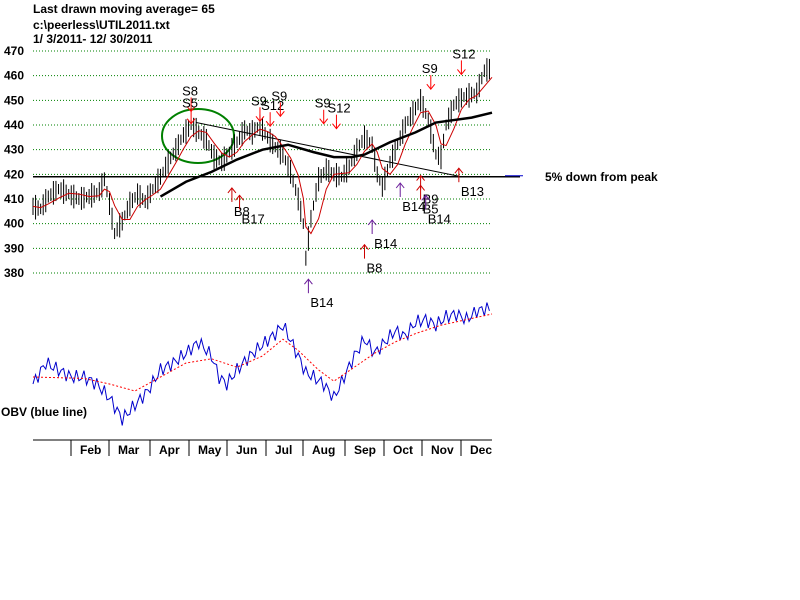 The image size is (800, 600). What do you see at coordinates (382, 235) in the screenshot?
I see `signal-b14-13: B14` at bounding box center [382, 235].